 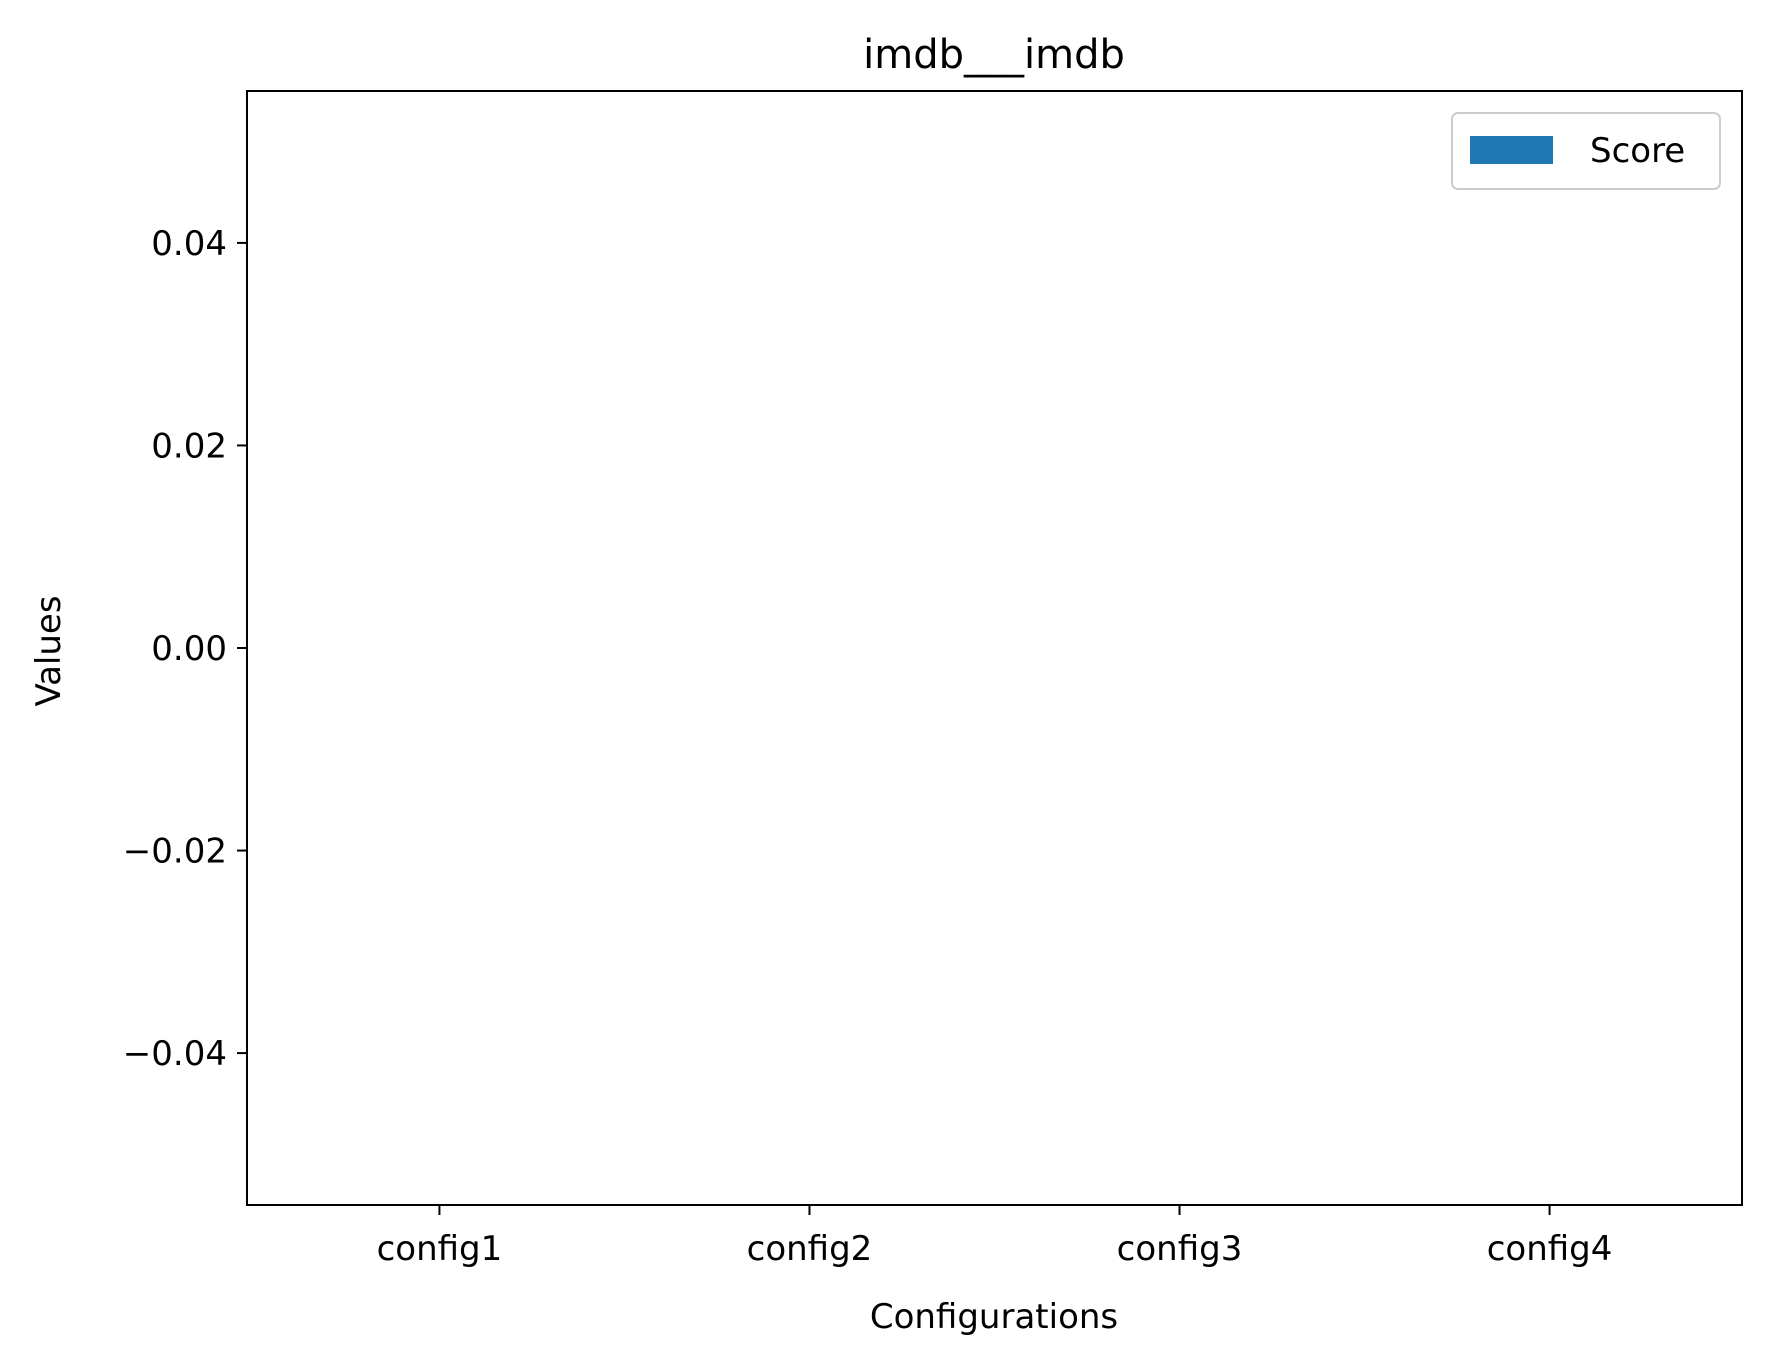 I want to click on legend-label-score: Score, so click(x=1637, y=151).